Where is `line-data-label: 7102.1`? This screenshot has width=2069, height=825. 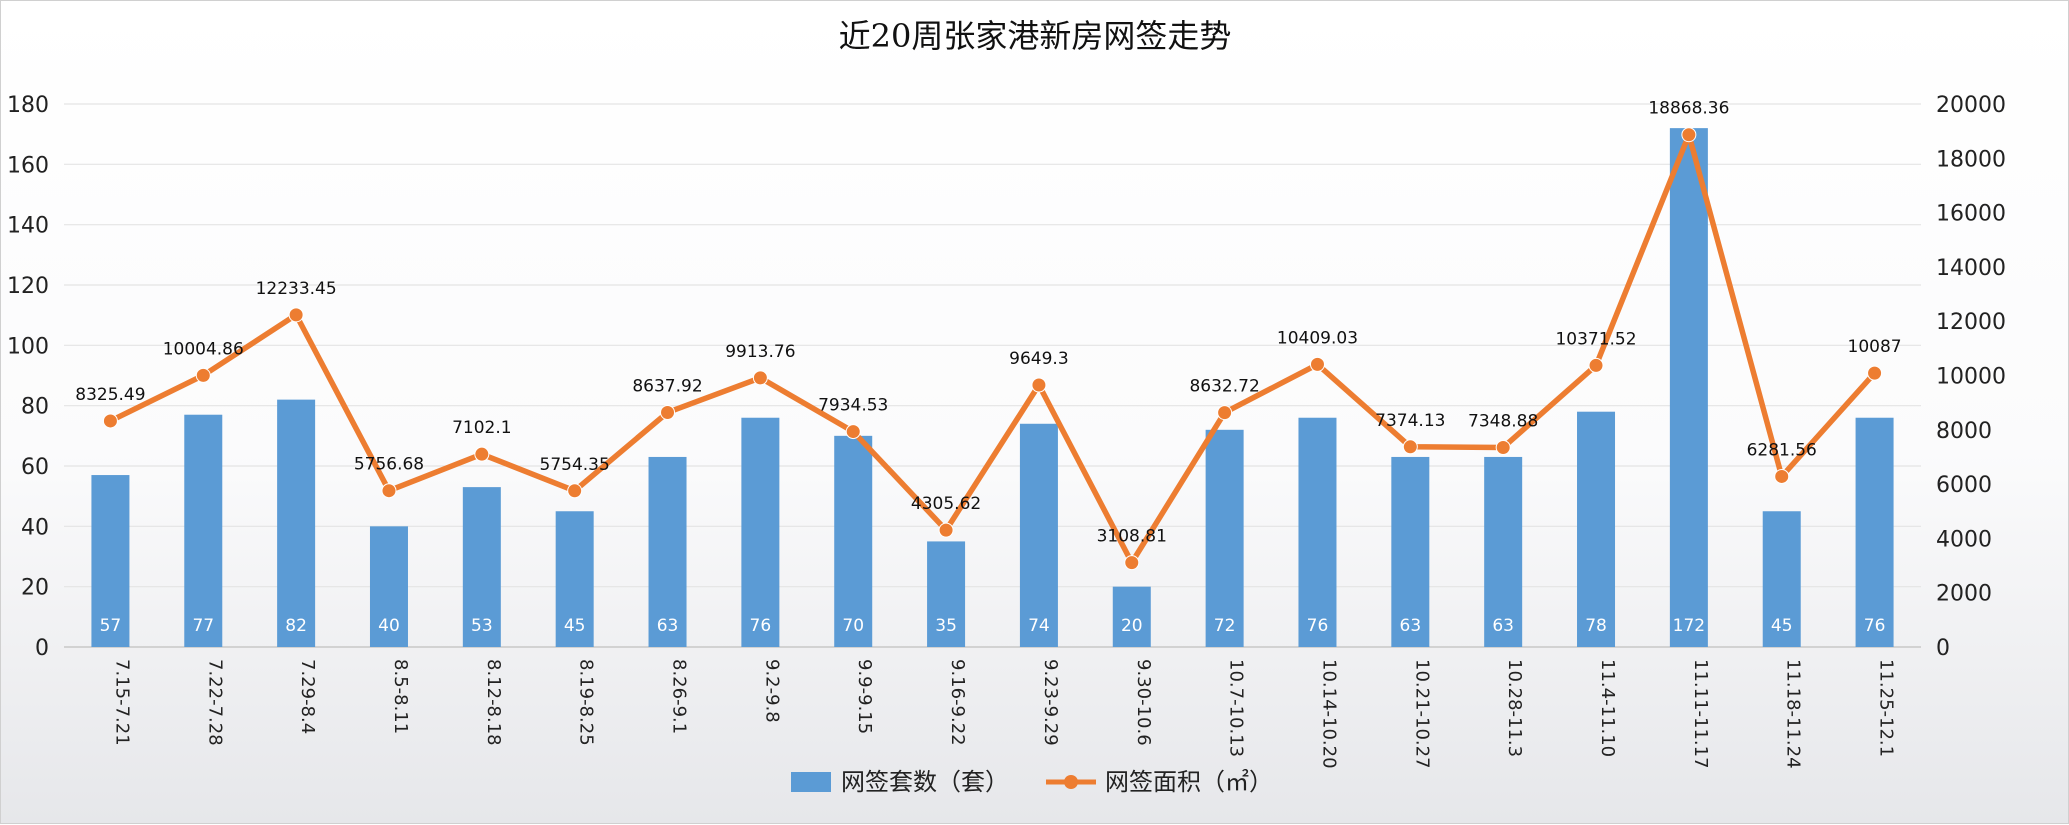 line-data-label: 7102.1 is located at coordinates (481, 428).